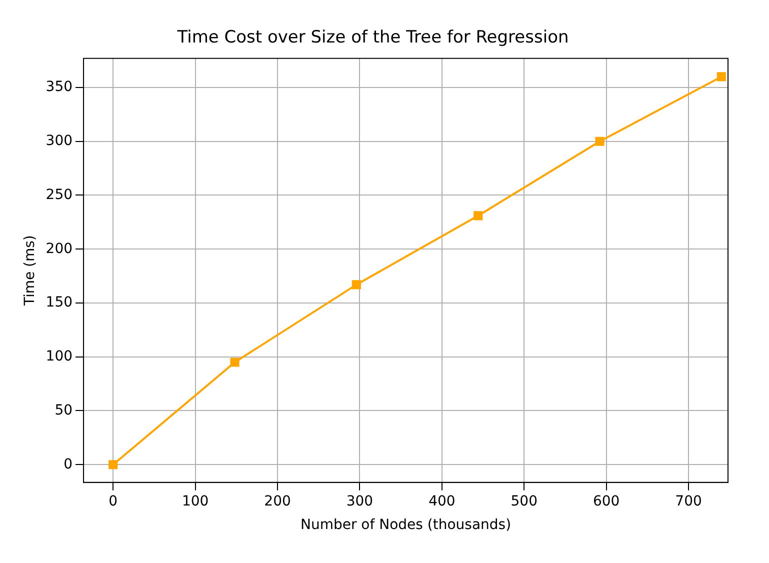 The height and width of the screenshot is (563, 769). What do you see at coordinates (372, 38) in the screenshot?
I see `chart-title: Time Cost over Size of the Tree for Regression` at bounding box center [372, 38].